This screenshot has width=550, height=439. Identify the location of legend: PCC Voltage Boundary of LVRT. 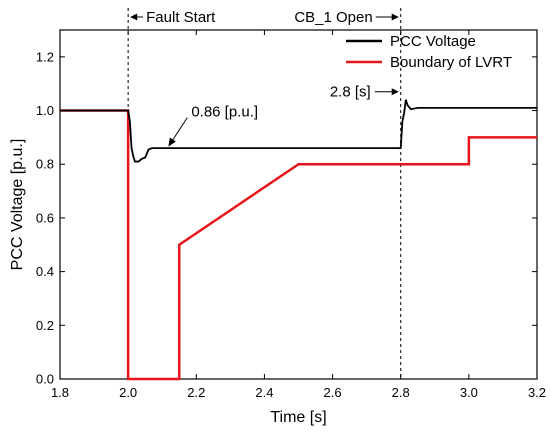
(429, 52).